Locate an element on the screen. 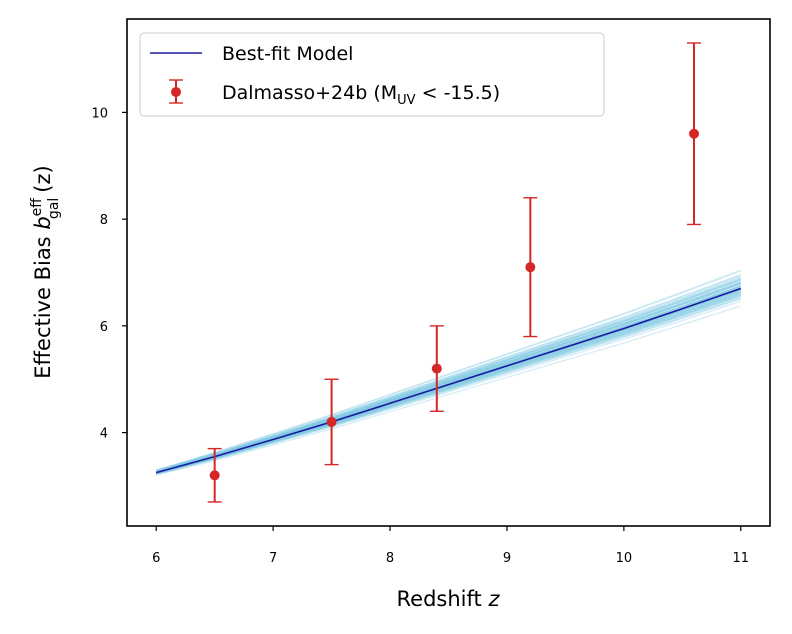 The width and height of the screenshot is (792, 634). legend-observation-label: Dalmasso+24b (MUV < -15.5) is located at coordinates (361, 95).